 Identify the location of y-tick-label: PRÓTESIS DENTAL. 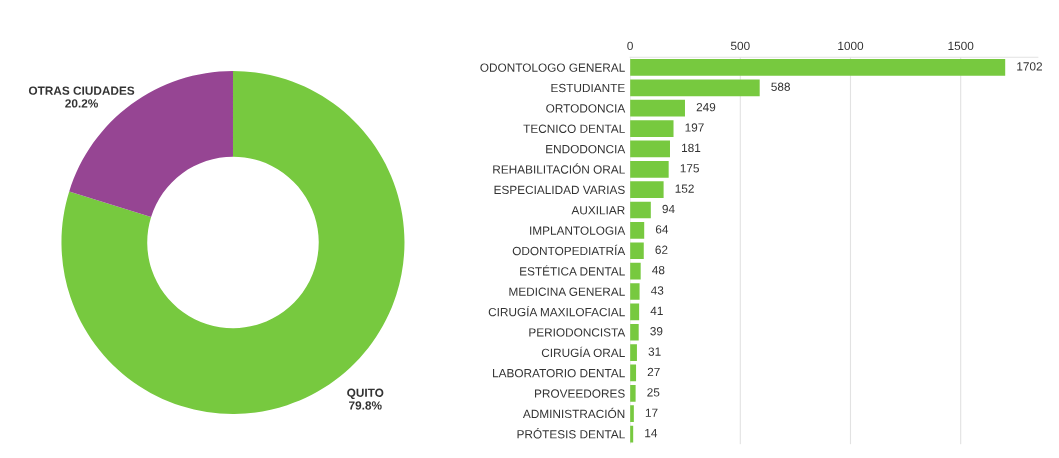
(571, 433).